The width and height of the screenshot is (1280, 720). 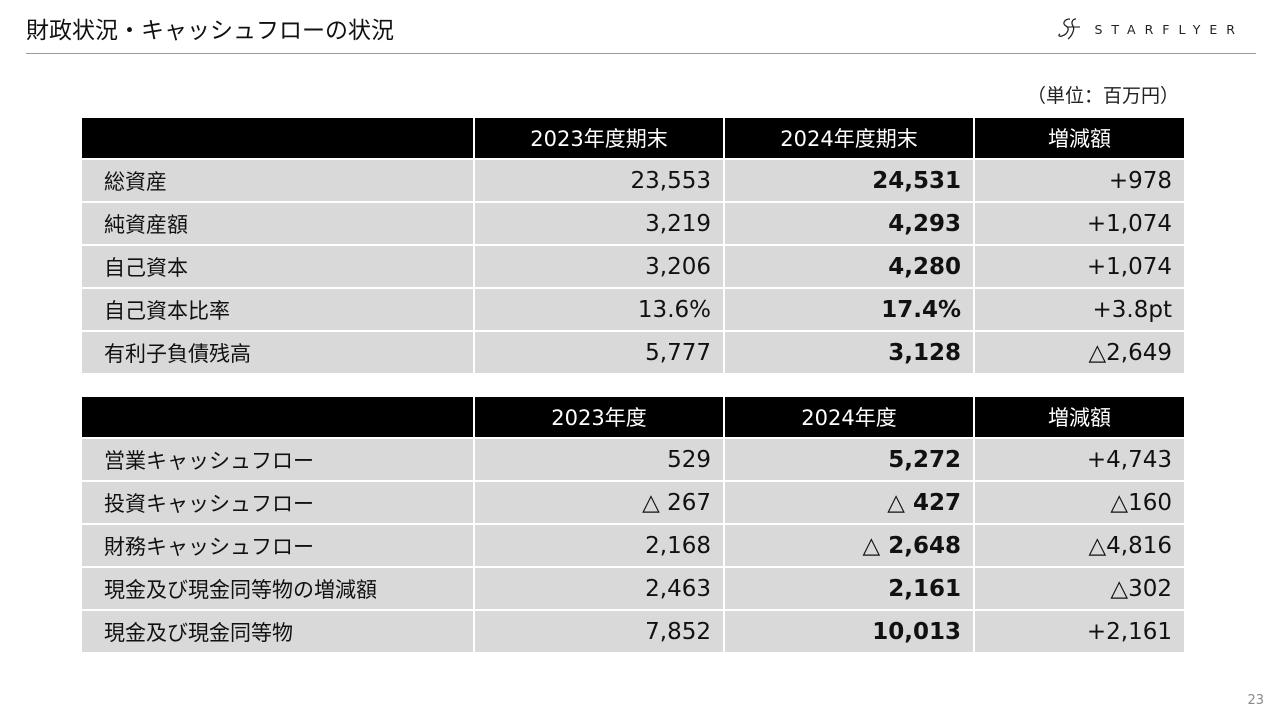 I want to click on row-label: 現金及び現金同等物, so click(x=278, y=632).